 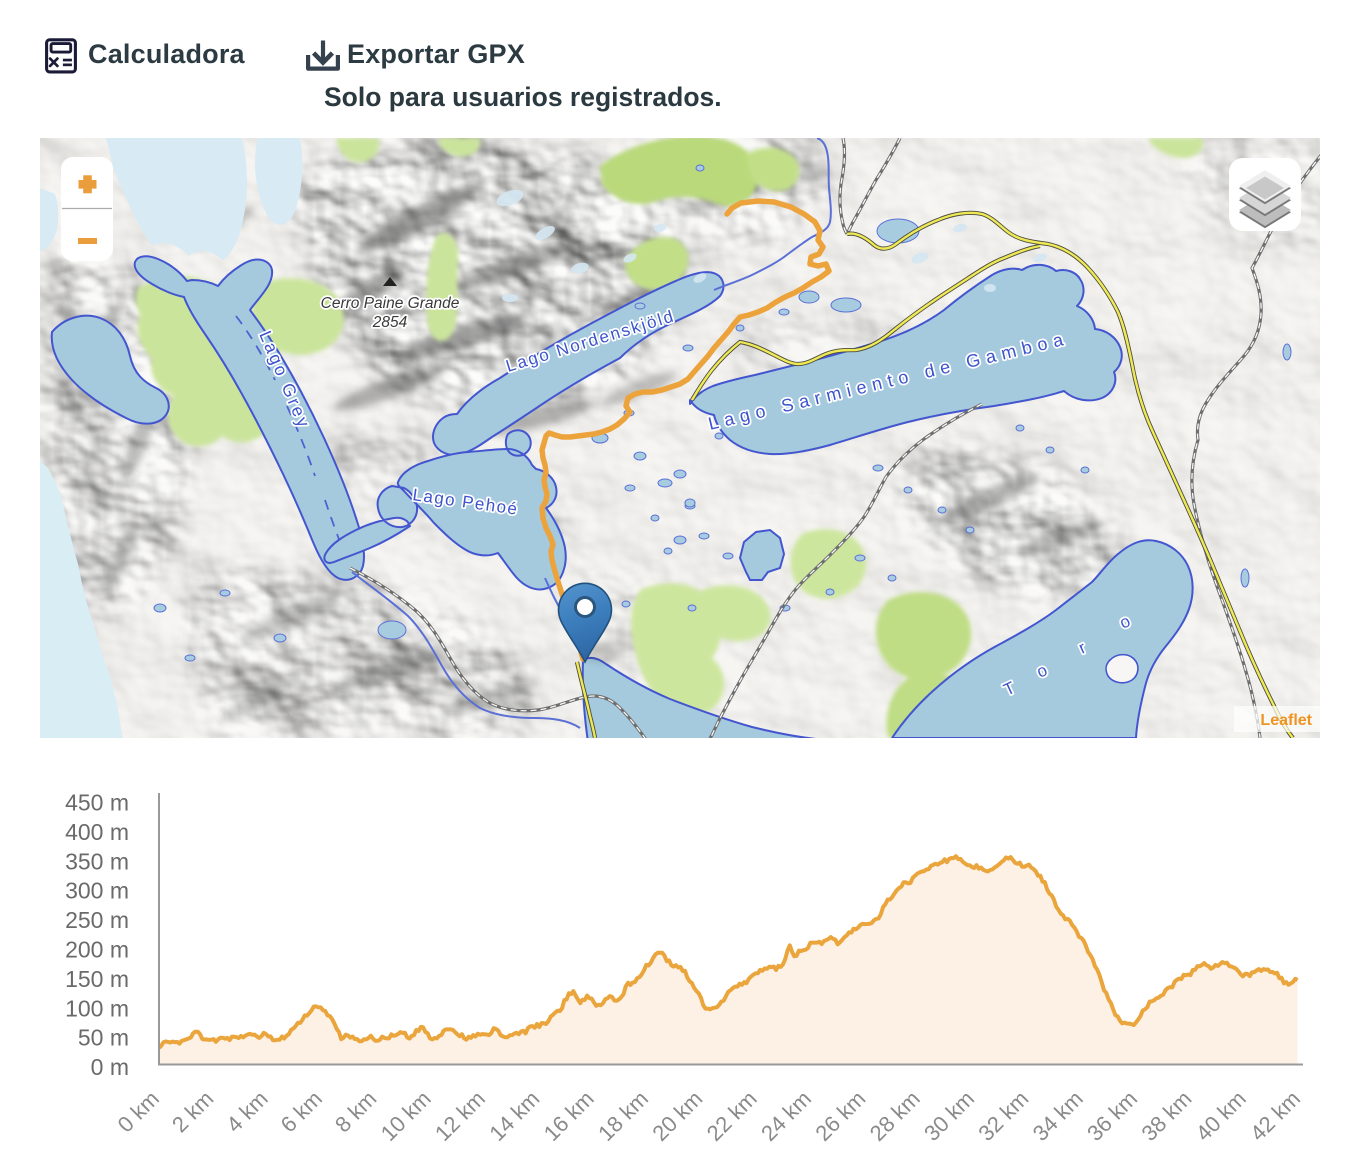 What do you see at coordinates (97, 803) in the screenshot?
I see `svg-text: 450 m` at bounding box center [97, 803].